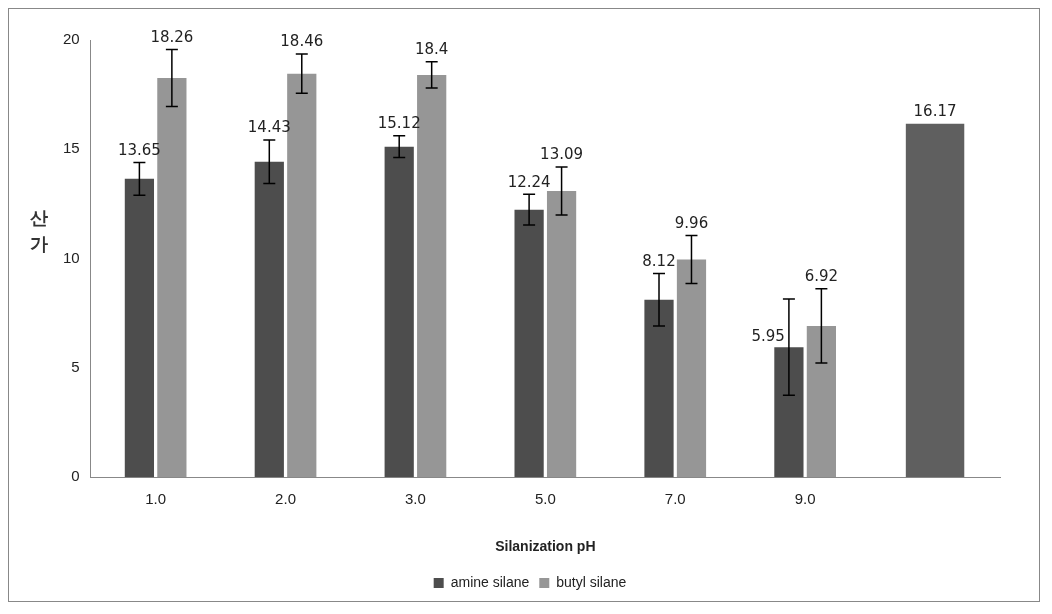 The height and width of the screenshot is (614, 1052). Describe the element at coordinates (75, 367) in the screenshot. I see `y-tick-label: 5` at that location.